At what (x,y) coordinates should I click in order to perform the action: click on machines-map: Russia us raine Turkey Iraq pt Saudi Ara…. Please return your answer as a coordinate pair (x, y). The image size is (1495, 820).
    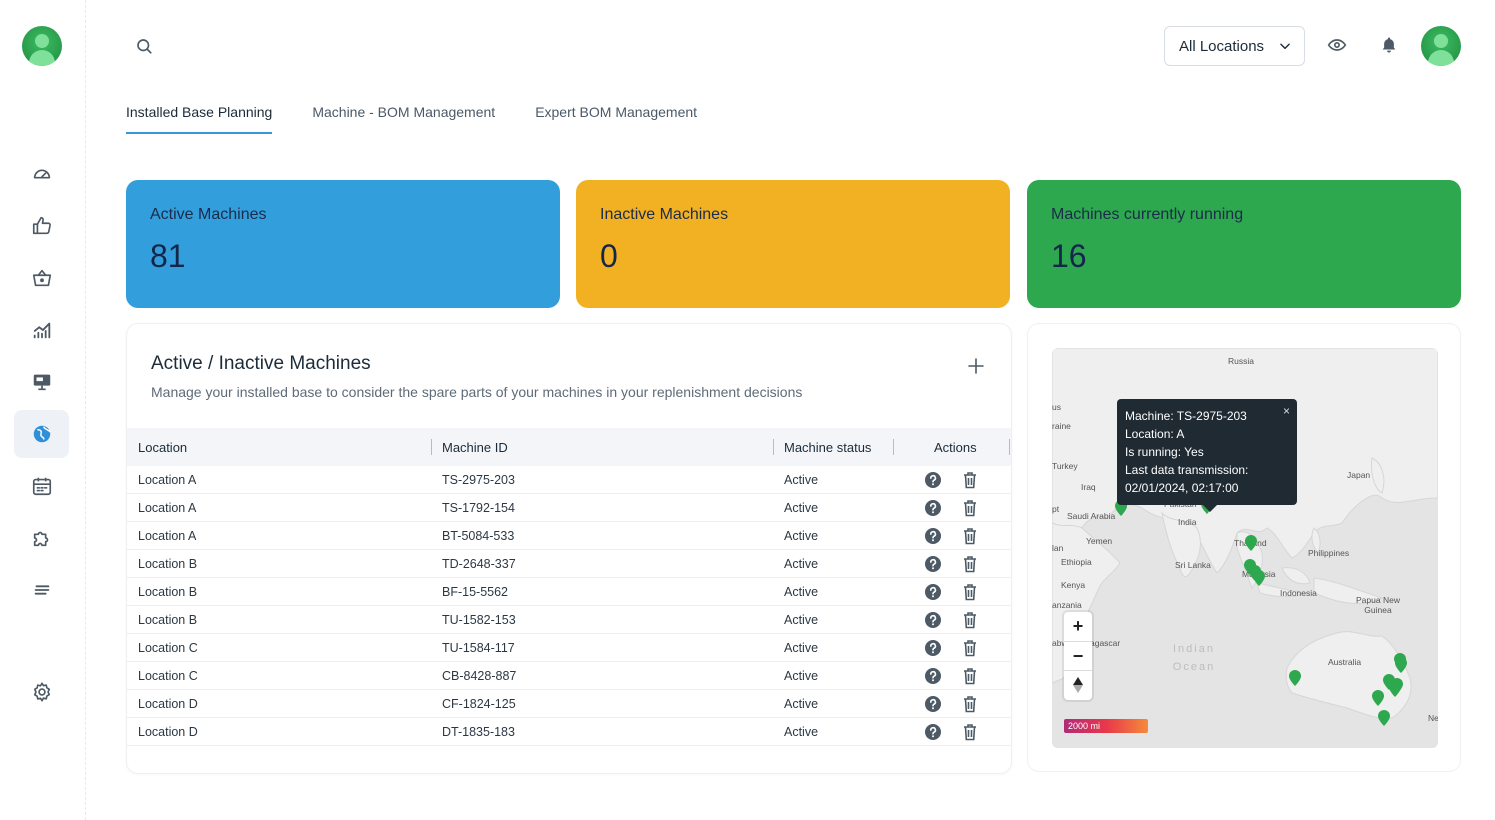
    Looking at the image, I should click on (1245, 548).